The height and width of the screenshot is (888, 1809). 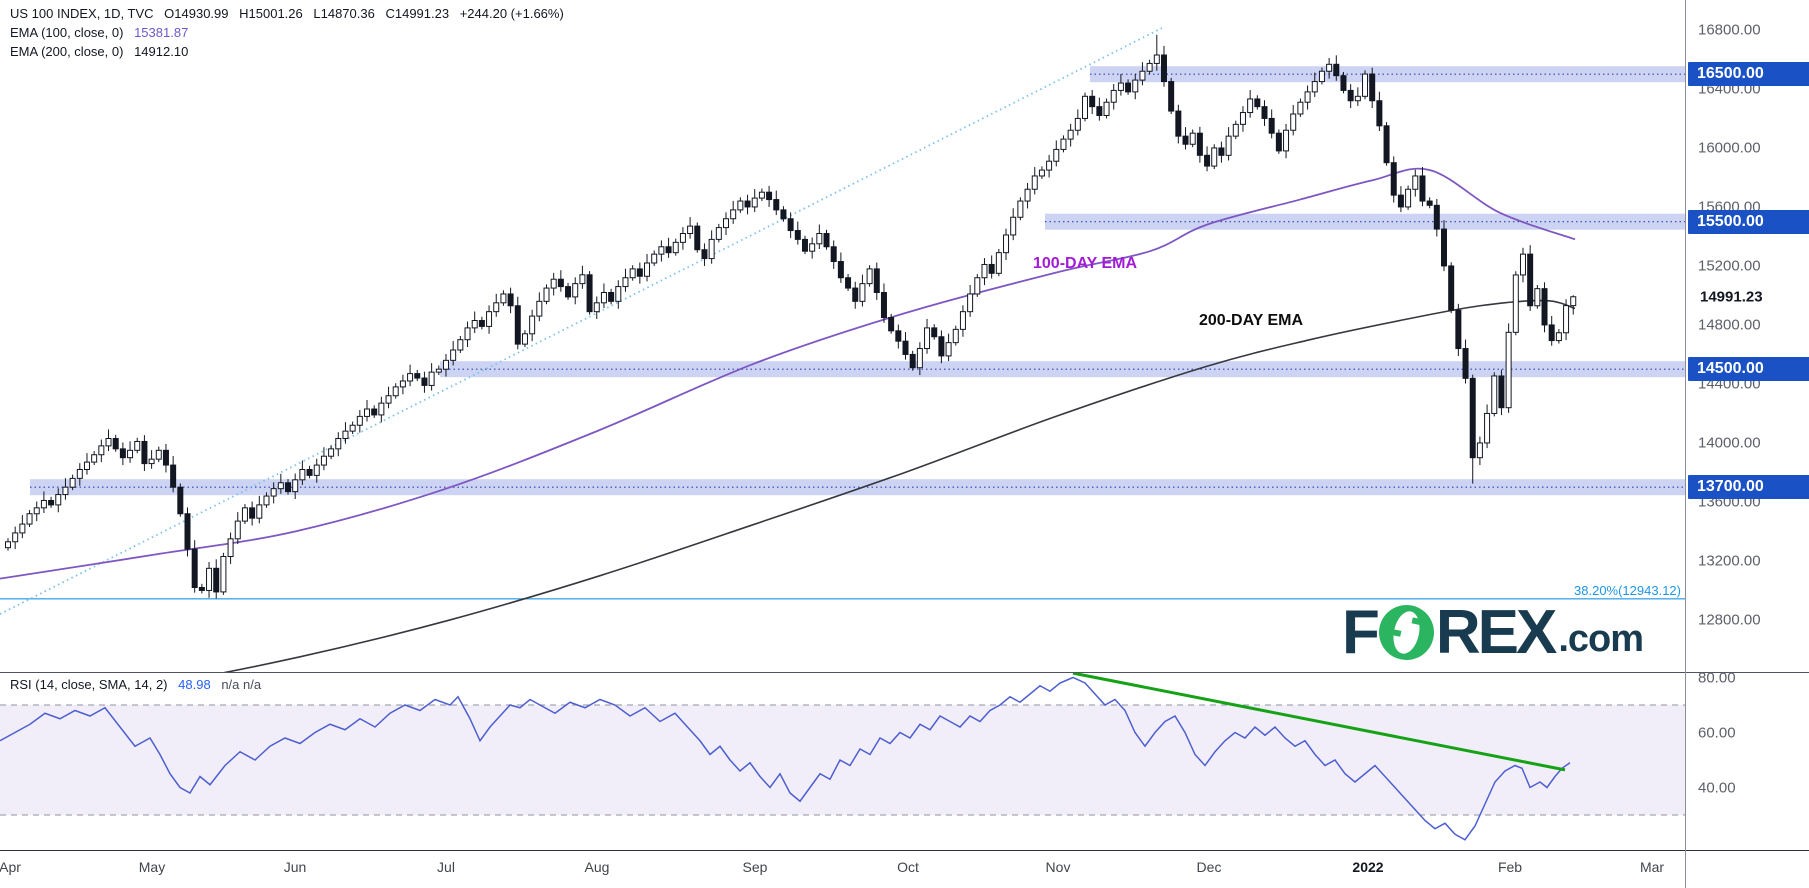 What do you see at coordinates (67, 32) in the screenshot?
I see `ema100-legend-label: EMA (100, close, 0)` at bounding box center [67, 32].